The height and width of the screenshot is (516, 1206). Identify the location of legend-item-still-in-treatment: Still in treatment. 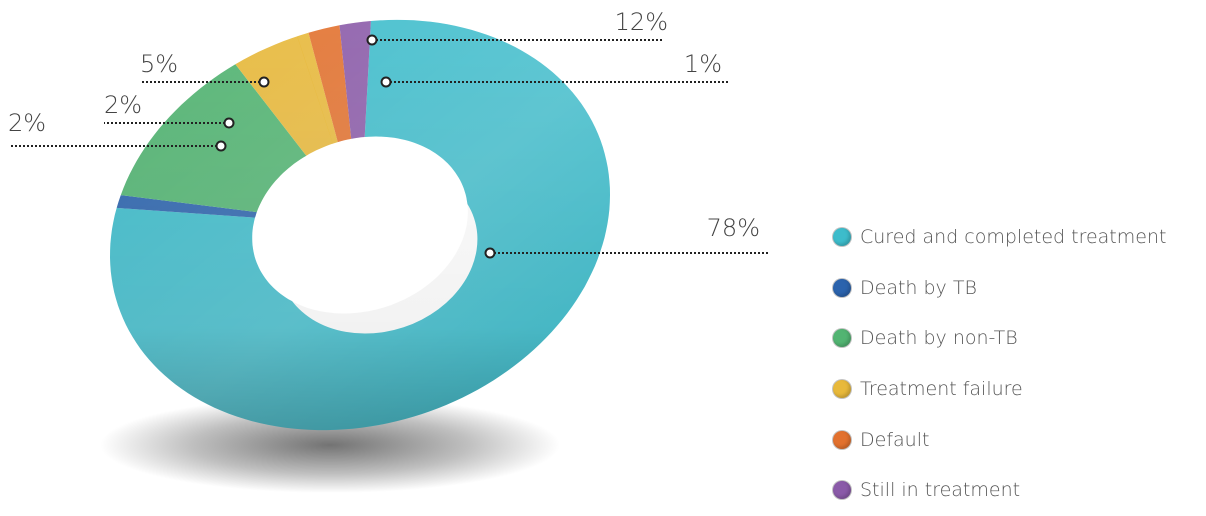
(999, 490).